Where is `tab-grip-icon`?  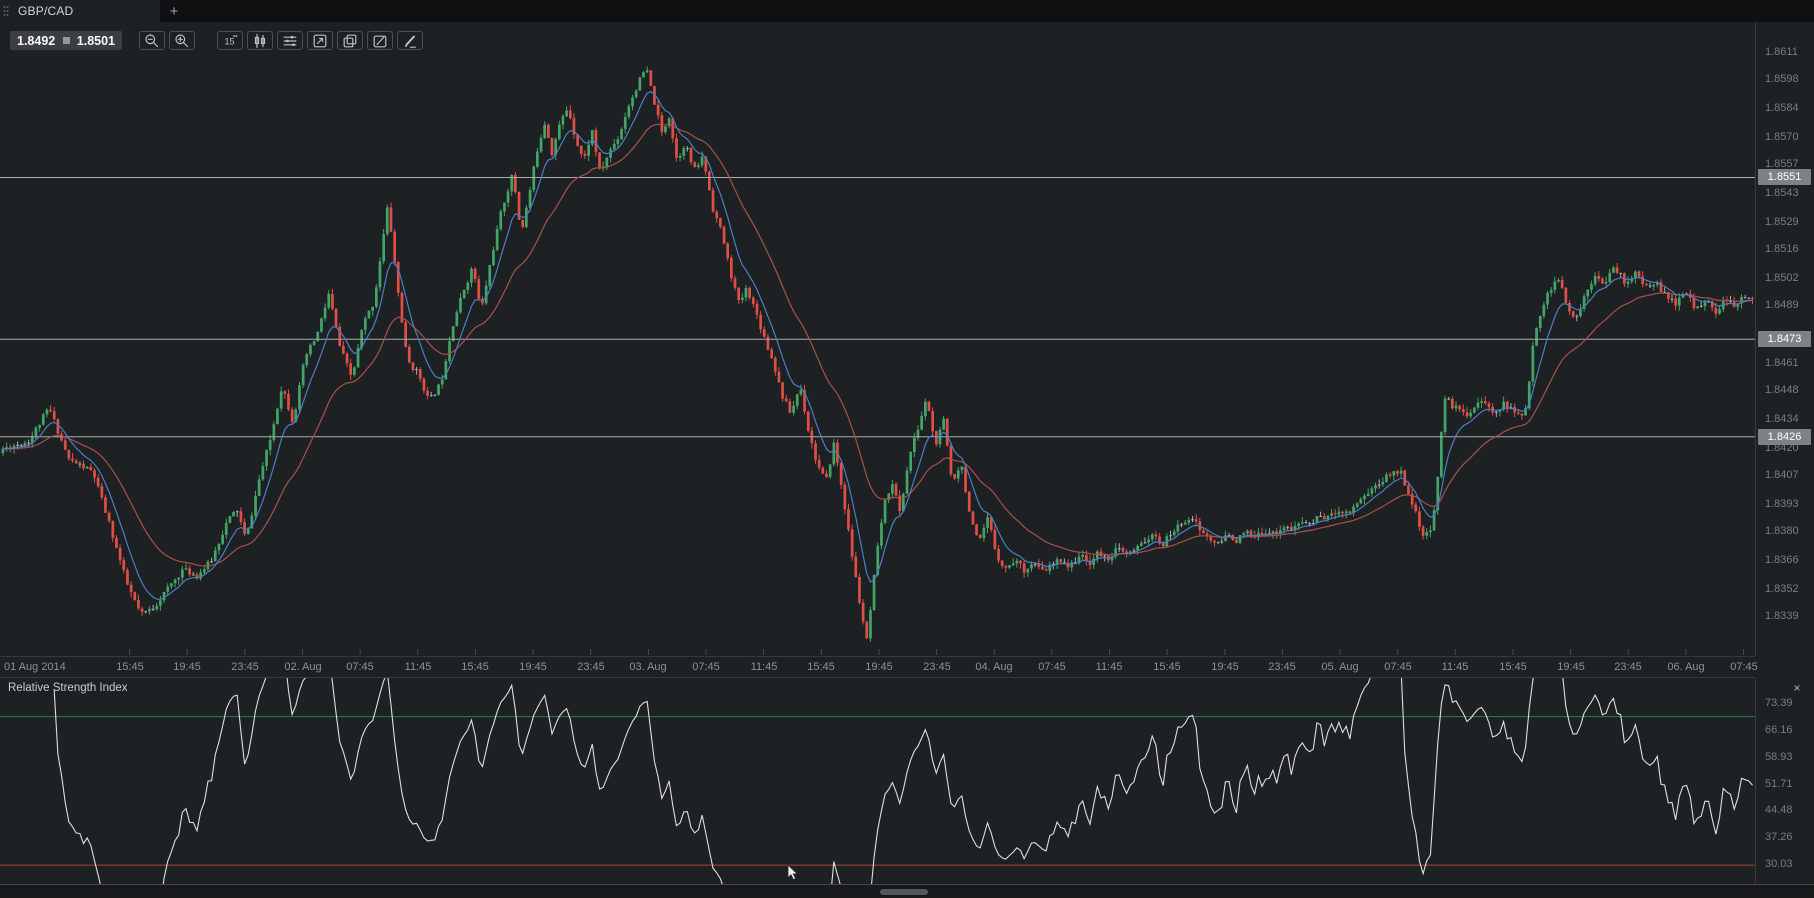 tab-grip-icon is located at coordinates (6, 11).